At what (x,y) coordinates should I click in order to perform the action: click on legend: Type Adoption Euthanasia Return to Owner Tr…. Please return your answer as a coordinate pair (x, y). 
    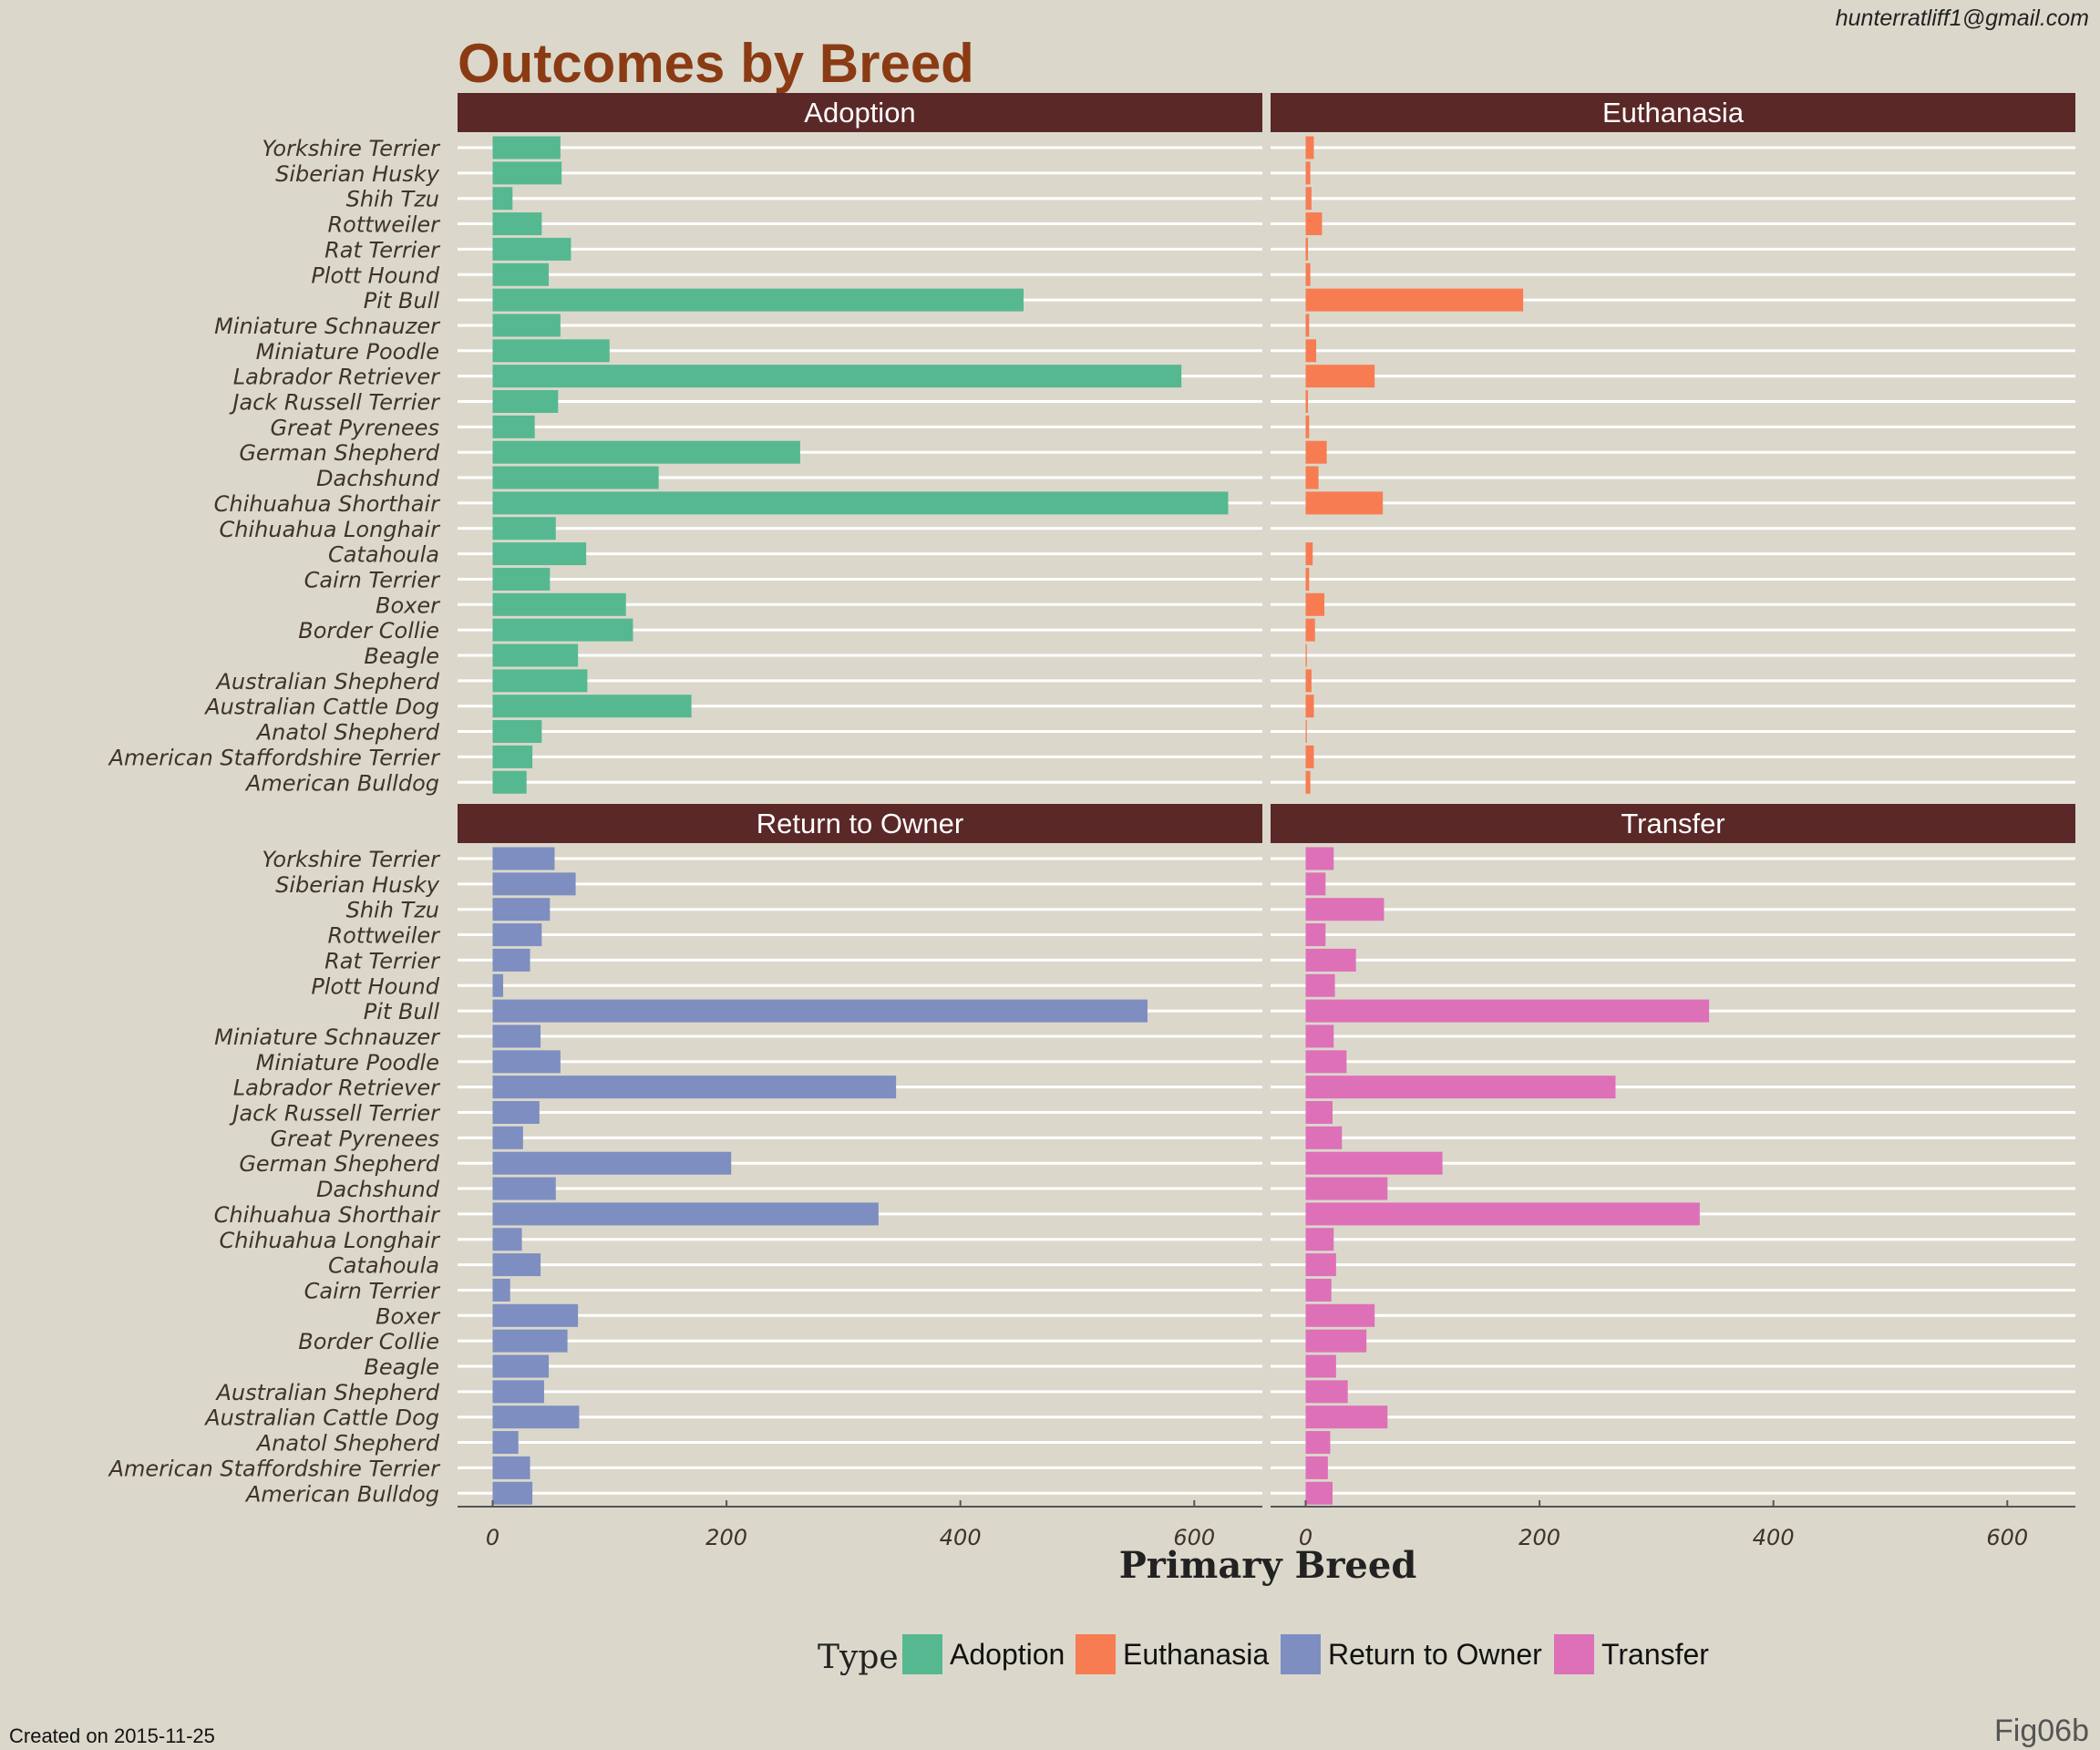
    Looking at the image, I should click on (1263, 1655).